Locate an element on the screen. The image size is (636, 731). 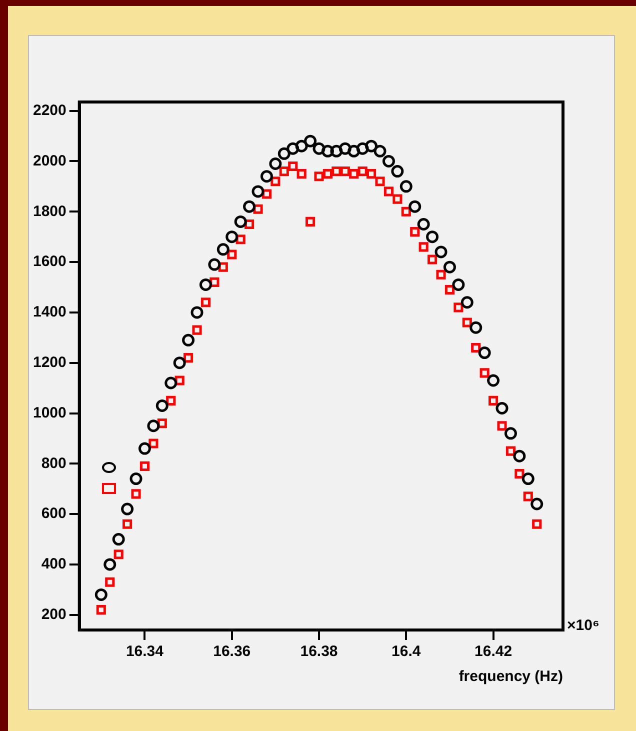
x-tick-label: 16.36 is located at coordinates (232, 651).